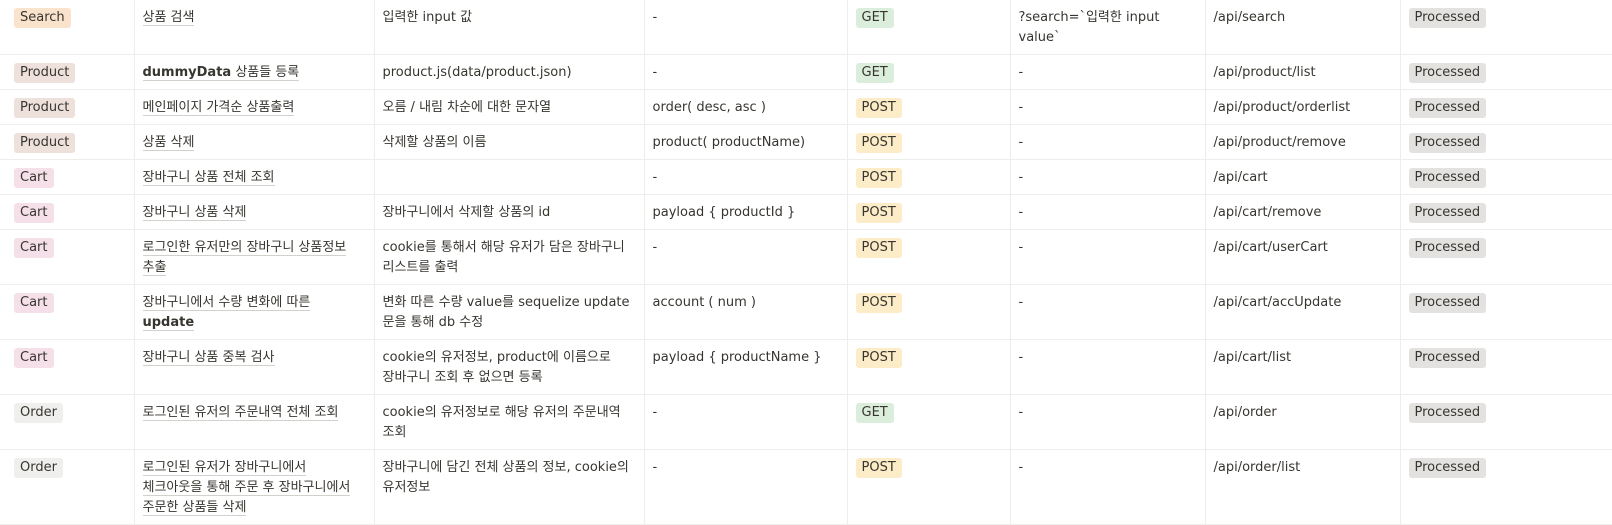 This screenshot has width=1612, height=525. I want to click on param-cell: payload { productId }, so click(746, 212).